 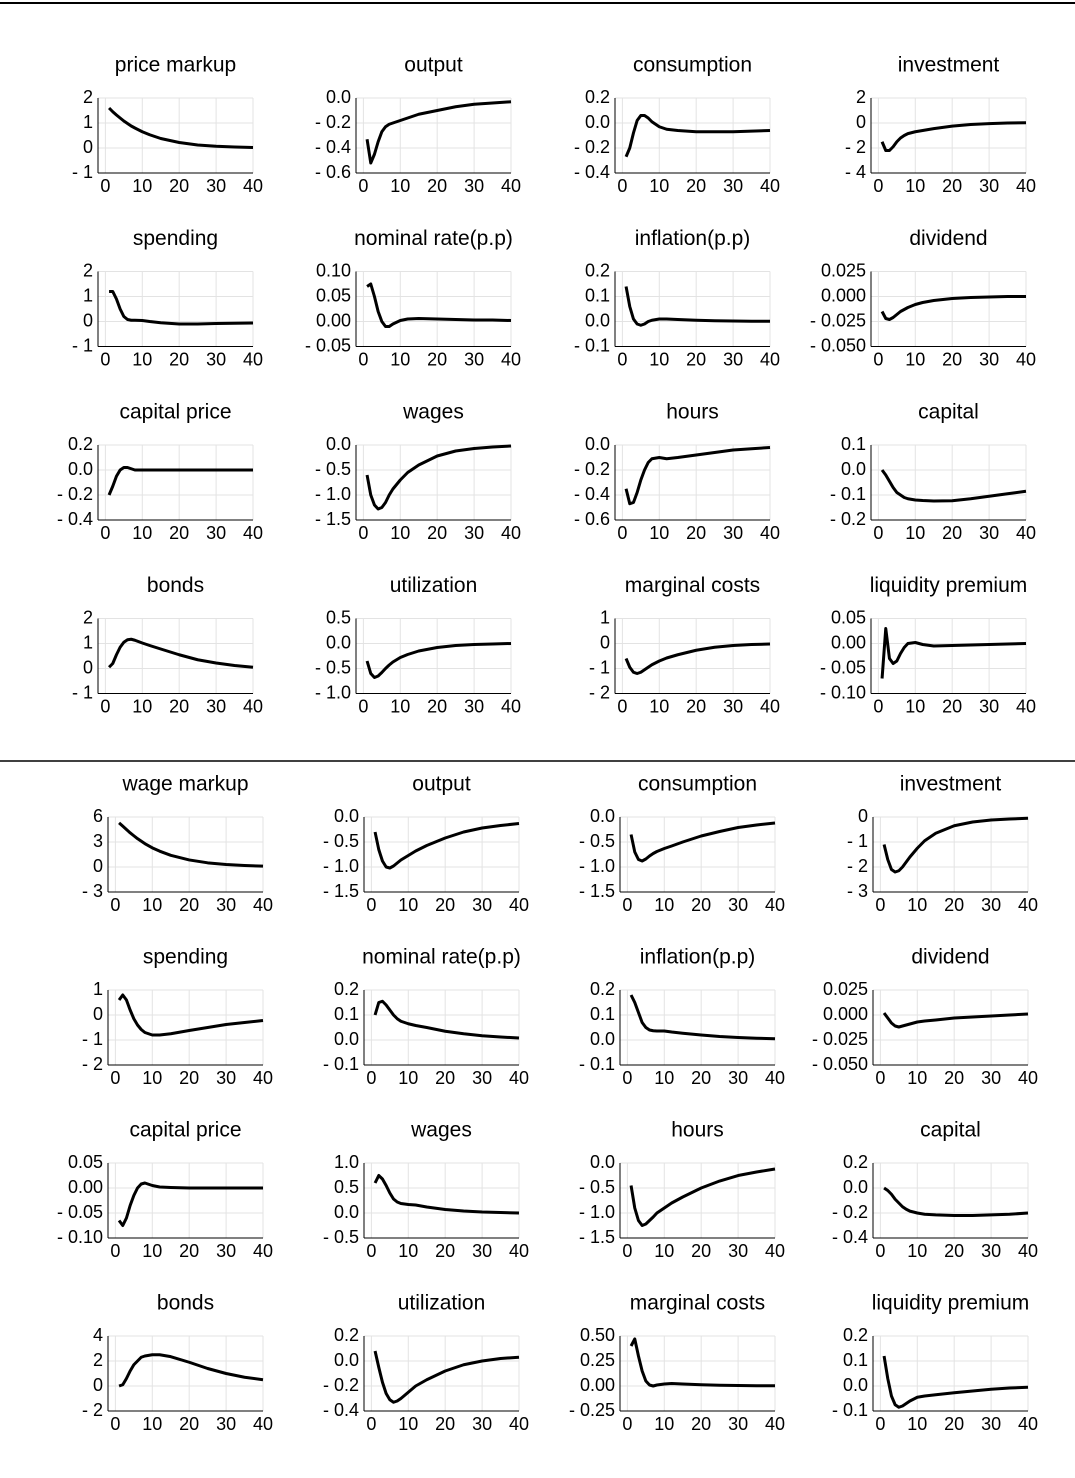 What do you see at coordinates (698, 957) in the screenshot?
I see `chart-title: inflation(p.p)` at bounding box center [698, 957].